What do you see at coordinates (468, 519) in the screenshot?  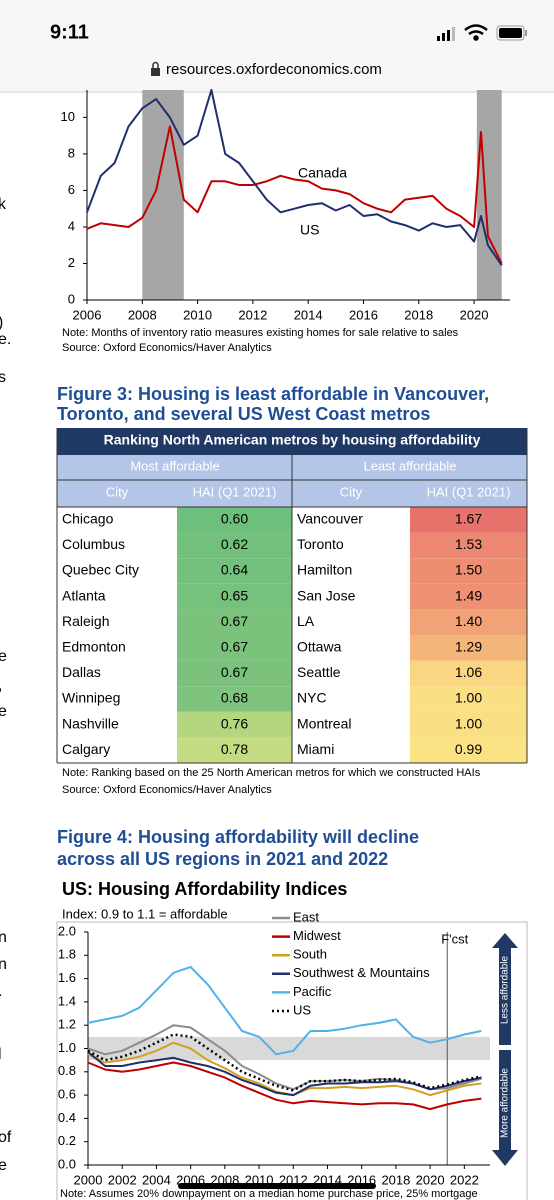 I see `table-cell: 1.67` at bounding box center [468, 519].